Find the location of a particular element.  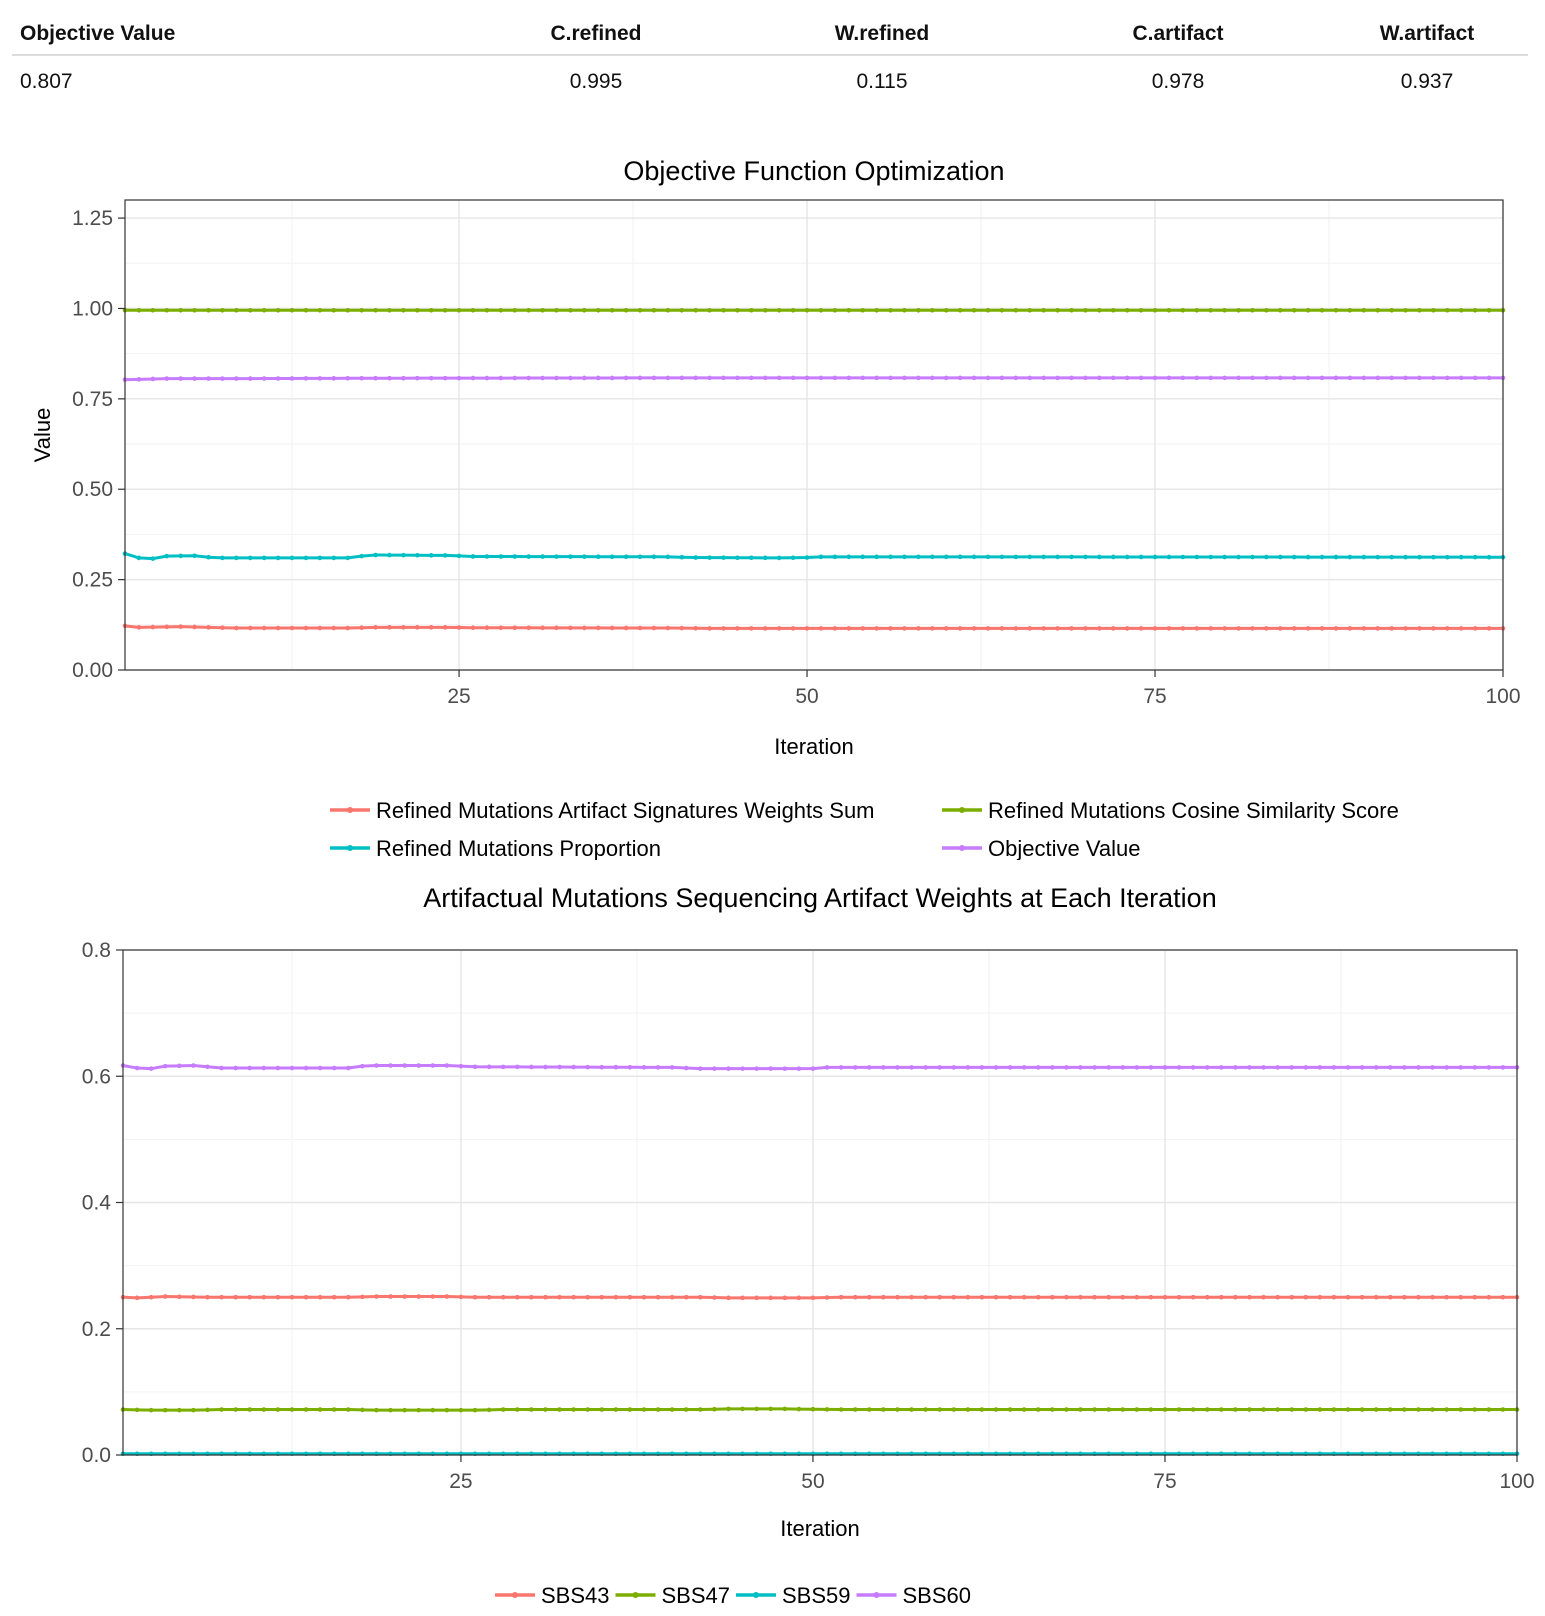

y-axis: 0.0 0.2 0.4 0.6 0.8 is located at coordinates (102, 1203).